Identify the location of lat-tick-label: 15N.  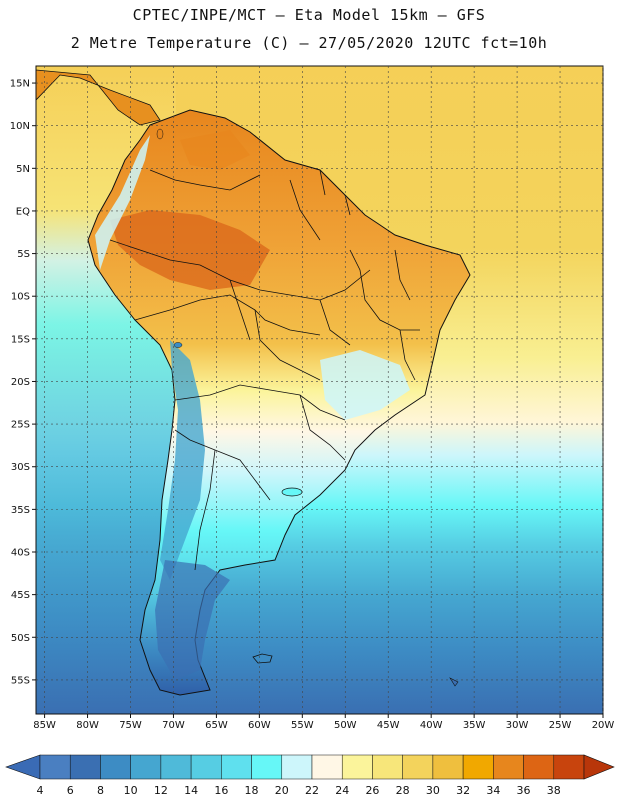
(20, 84).